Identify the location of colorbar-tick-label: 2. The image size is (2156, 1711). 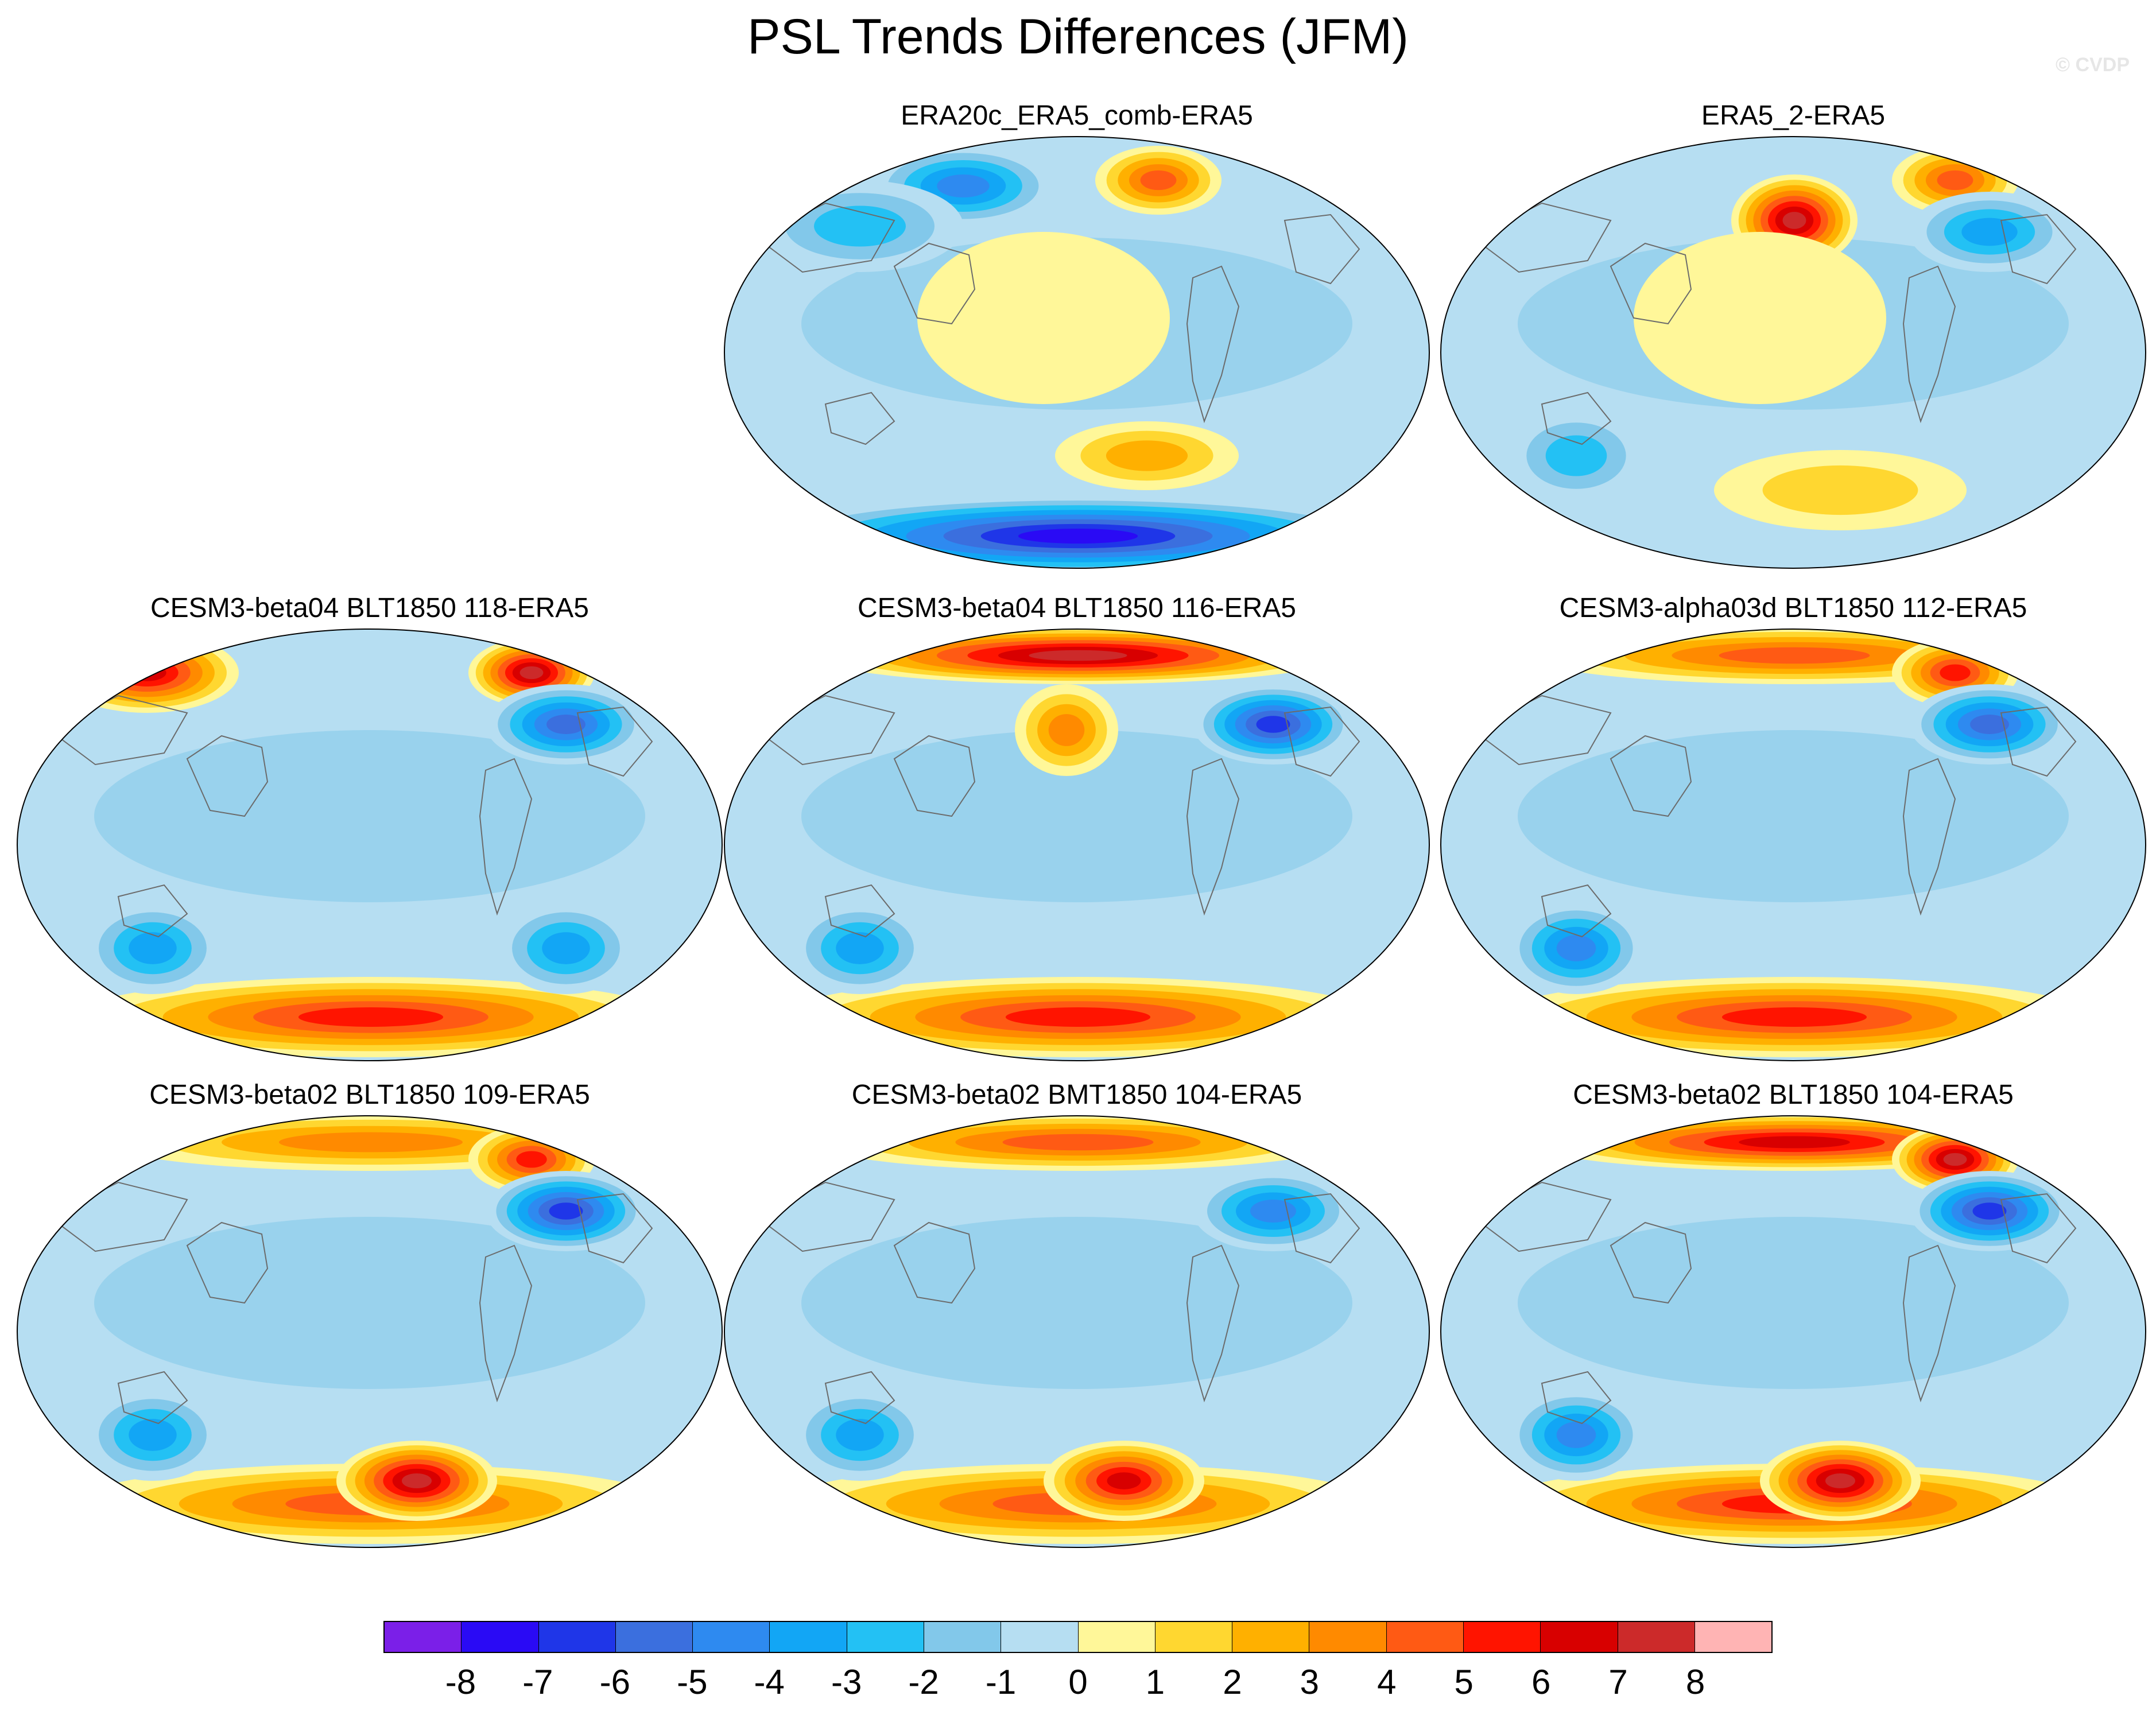
(1232, 1682).